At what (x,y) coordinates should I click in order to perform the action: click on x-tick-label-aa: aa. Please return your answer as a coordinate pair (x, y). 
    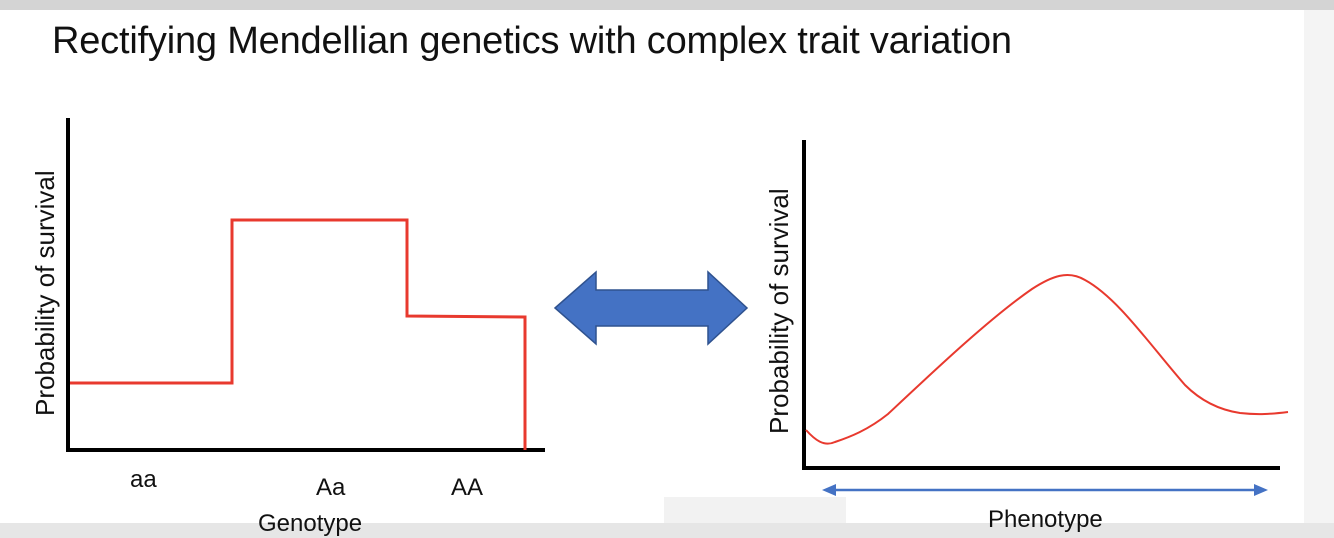
    Looking at the image, I should click on (143, 479).